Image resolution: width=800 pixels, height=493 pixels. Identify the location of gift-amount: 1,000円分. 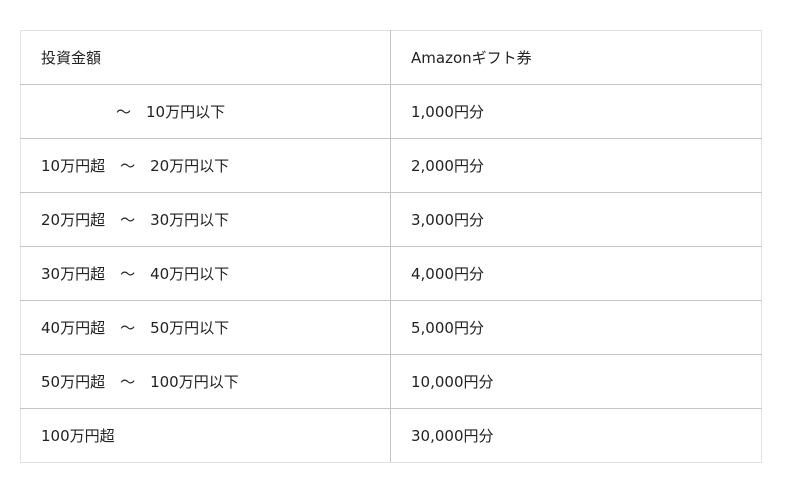
(576, 111).